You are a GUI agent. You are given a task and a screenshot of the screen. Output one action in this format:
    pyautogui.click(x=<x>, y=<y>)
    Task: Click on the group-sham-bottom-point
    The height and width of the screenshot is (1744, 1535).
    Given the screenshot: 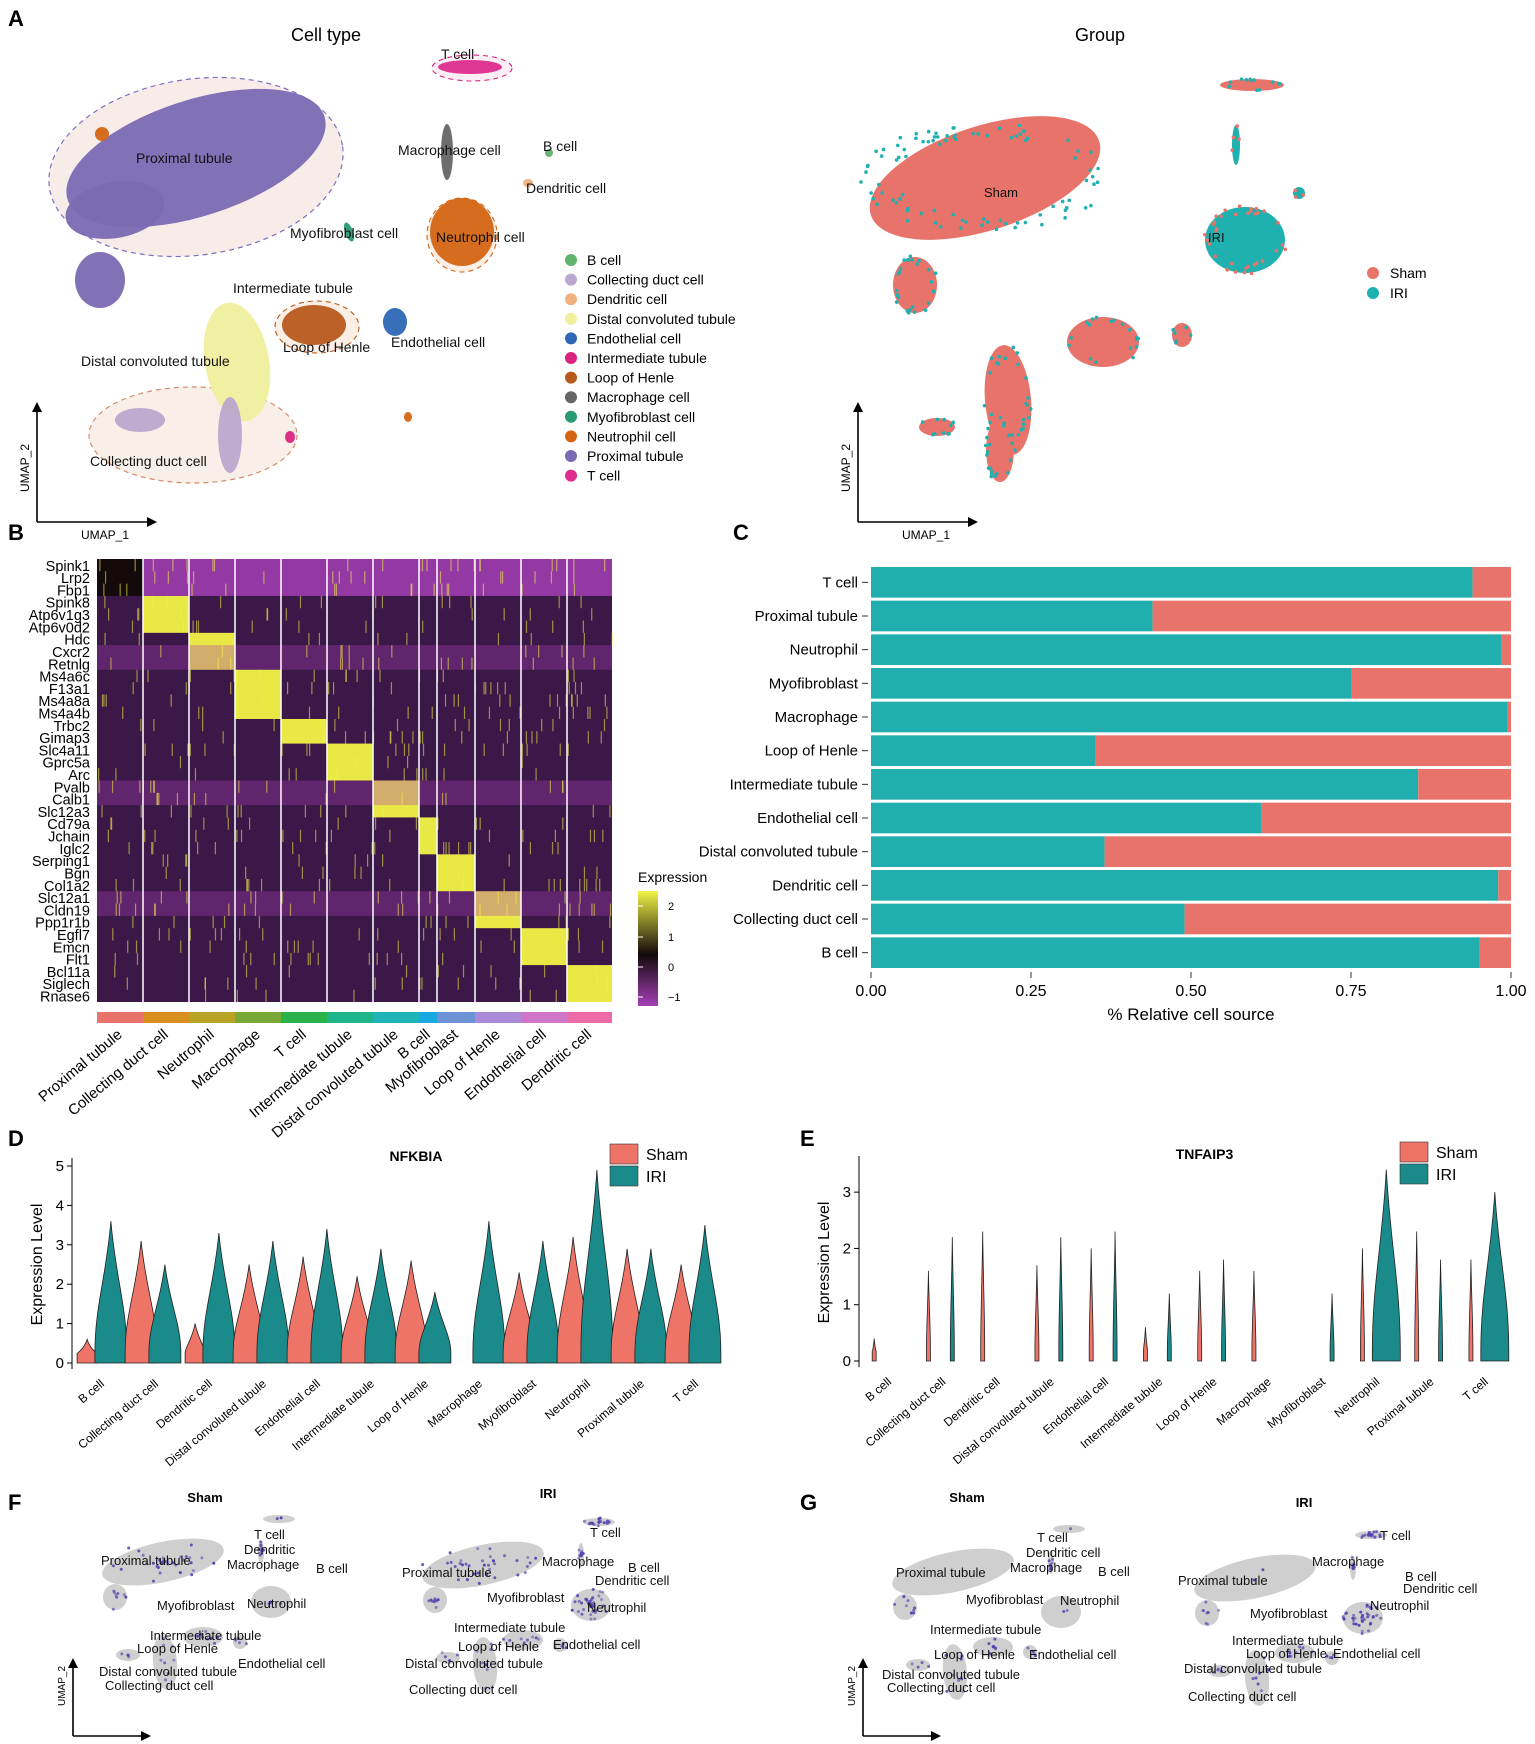 What is the action you would take?
    pyautogui.click(x=992, y=471)
    